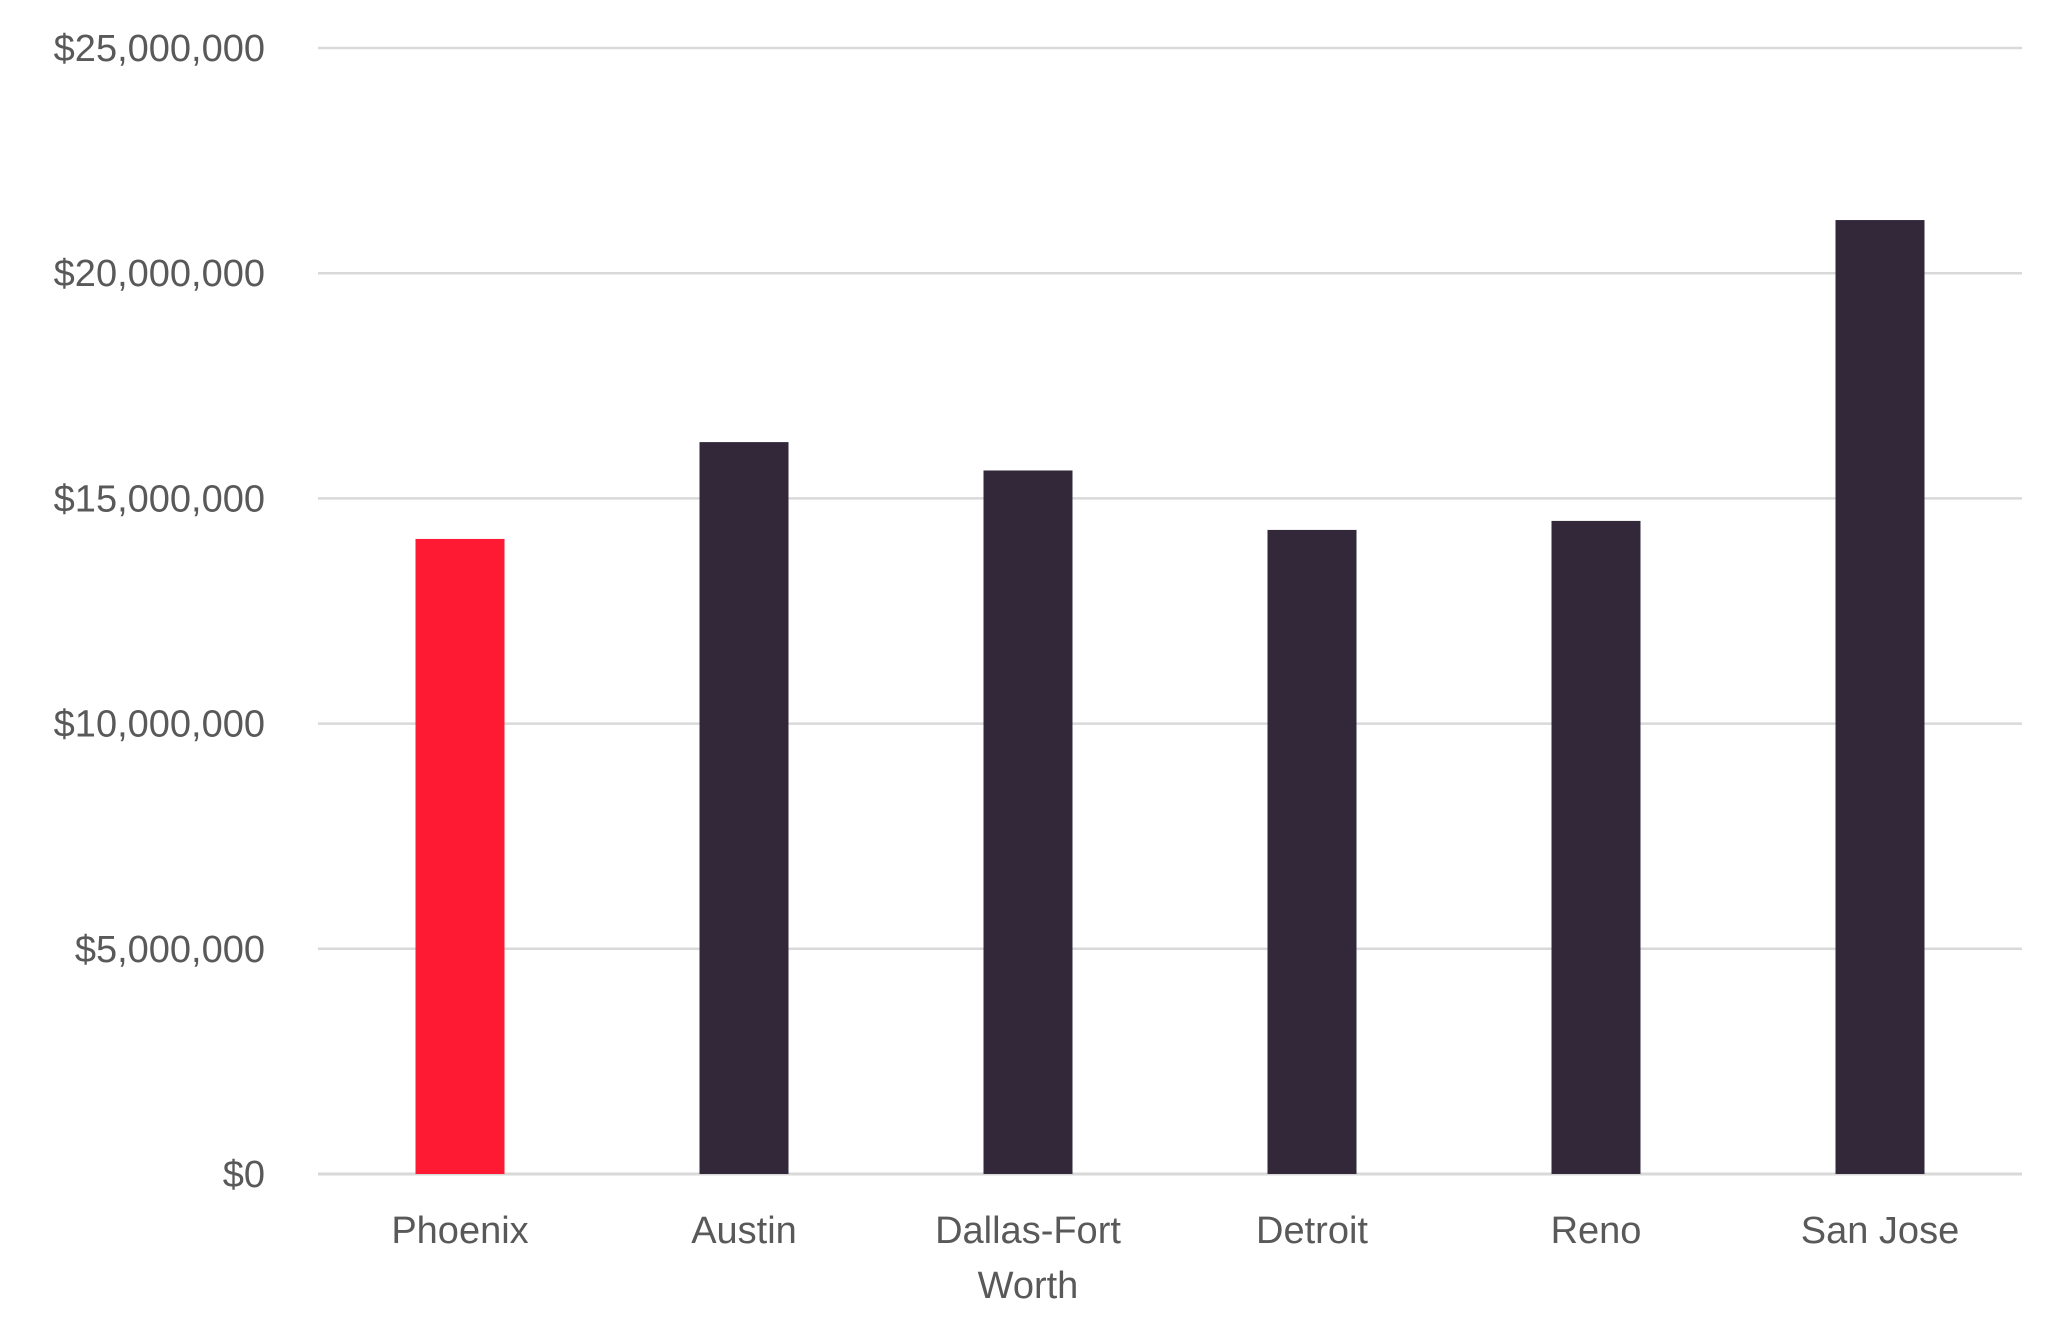 This screenshot has height=1332, width=2048. I want to click on x-tick-label: Dallas-Fort Worth, so click(1028, 1258).